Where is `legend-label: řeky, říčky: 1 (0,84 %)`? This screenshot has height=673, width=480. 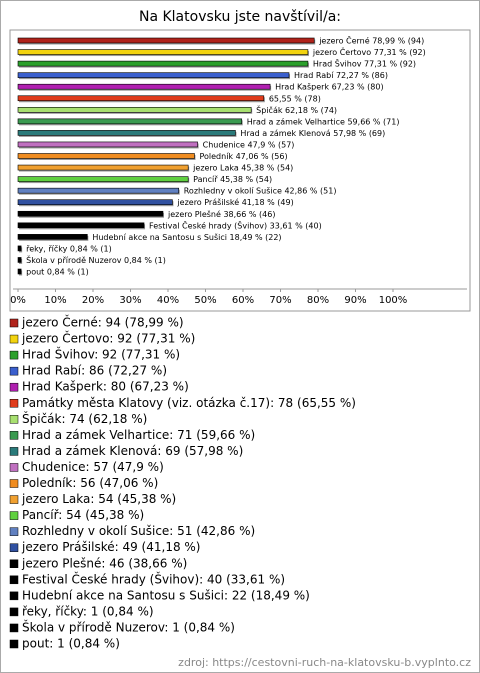 legend-label: řeky, říčky: 1 (0,84 %) is located at coordinates (88, 611).